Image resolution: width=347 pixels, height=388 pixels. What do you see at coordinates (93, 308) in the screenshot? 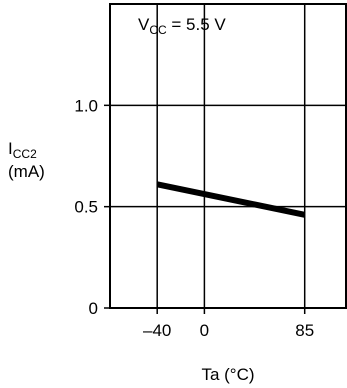
I see `y-tick-label: 0` at bounding box center [93, 308].